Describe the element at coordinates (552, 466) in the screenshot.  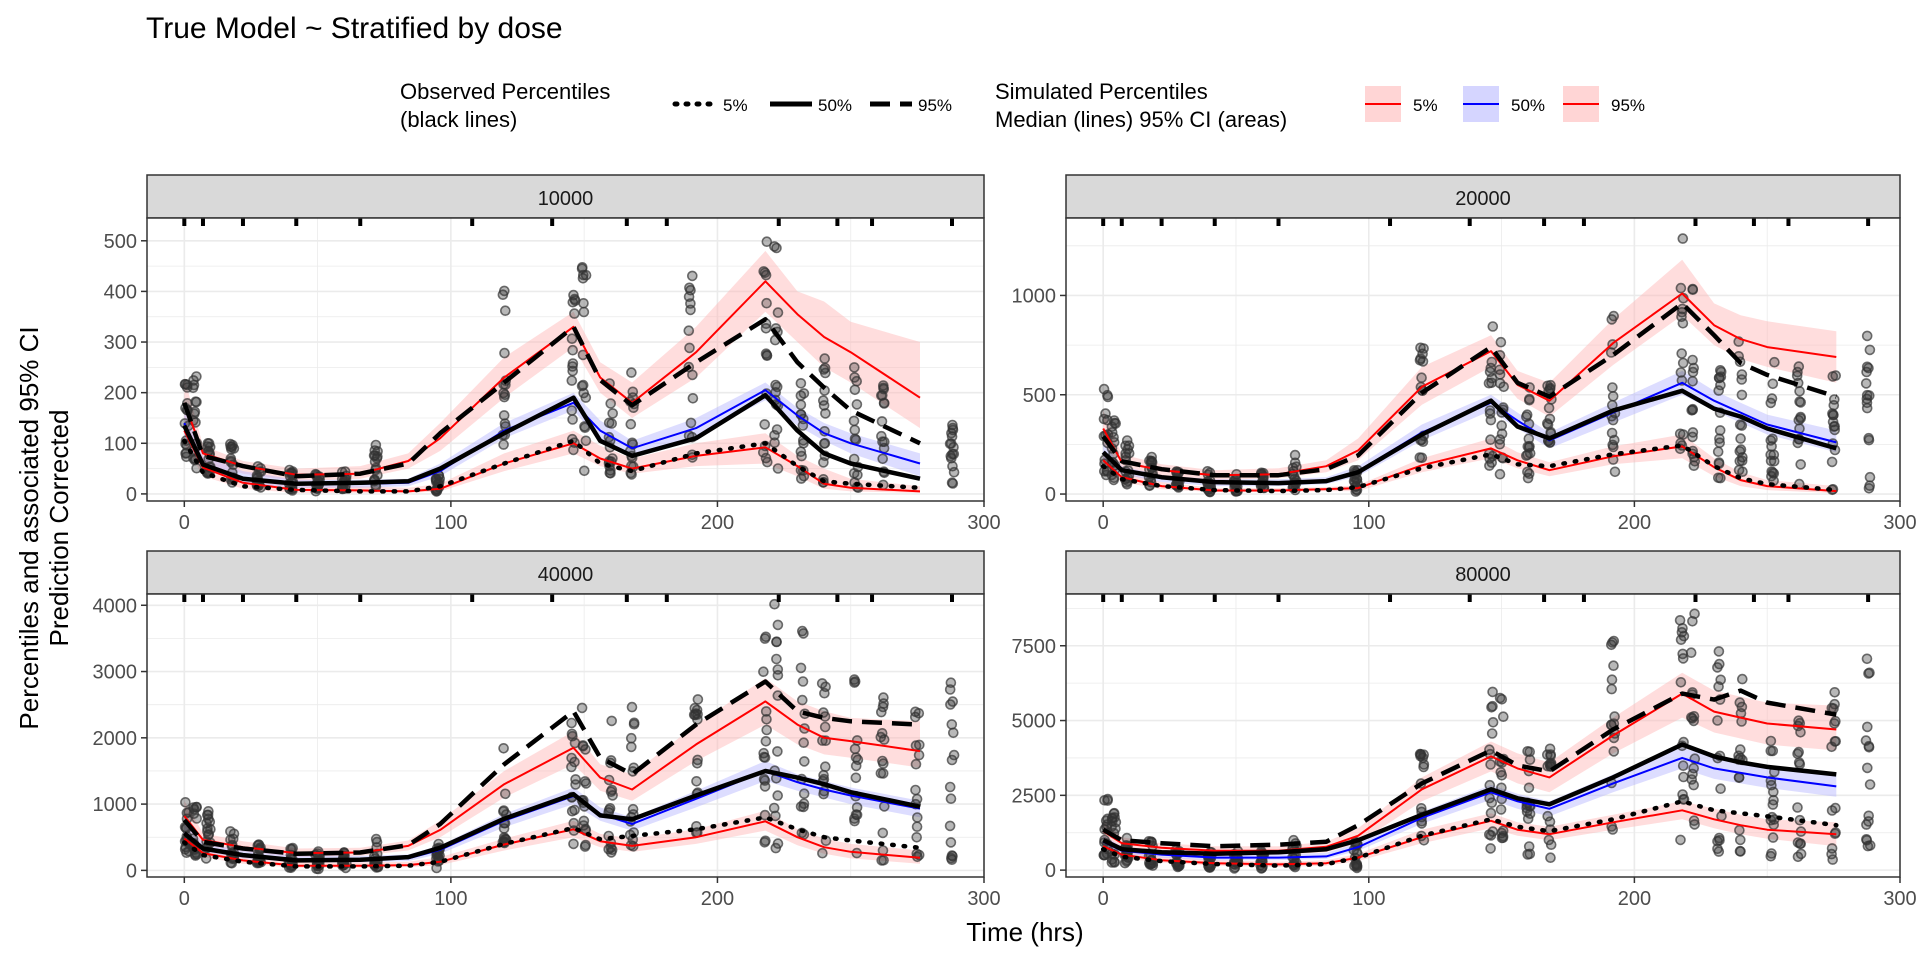
I see `observed-p5-line` at that location.